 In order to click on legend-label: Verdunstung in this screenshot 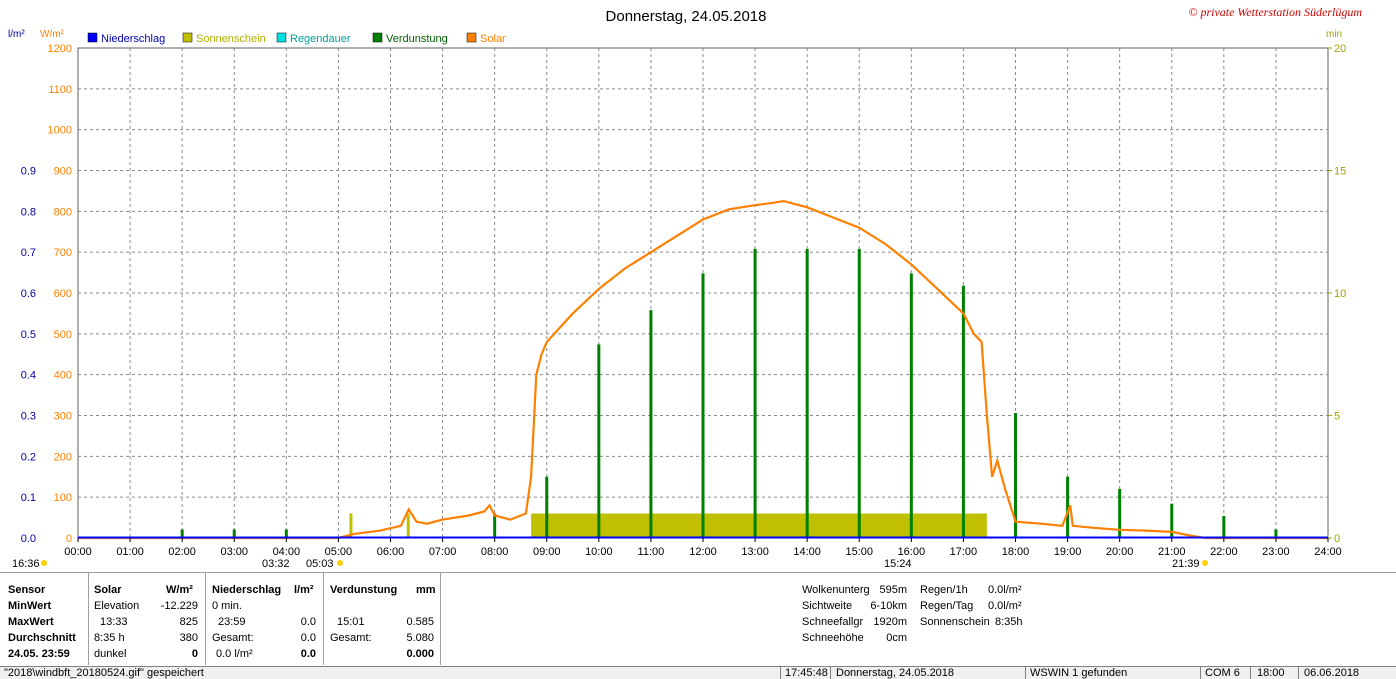, I will do `click(417, 39)`.